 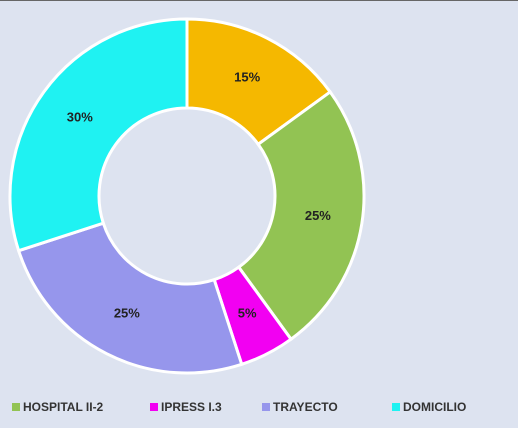 I want to click on legend-label: HOSPITAL II-2, so click(x=63, y=407).